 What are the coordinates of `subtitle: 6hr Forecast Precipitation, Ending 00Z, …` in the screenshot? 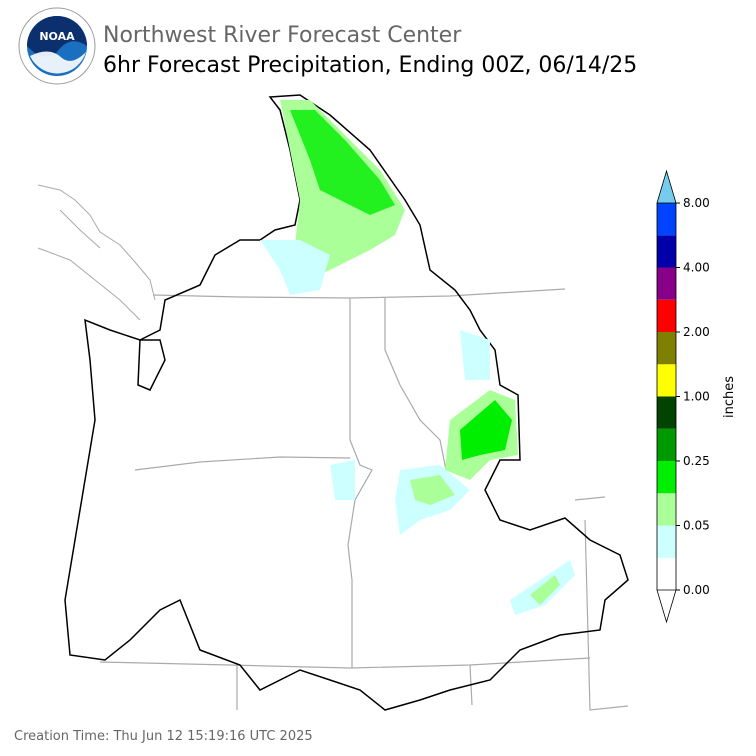 It's located at (370, 65).